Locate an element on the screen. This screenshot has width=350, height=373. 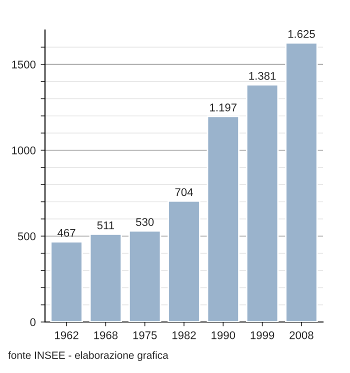
x-tick-label: 1990 is located at coordinates (224, 335).